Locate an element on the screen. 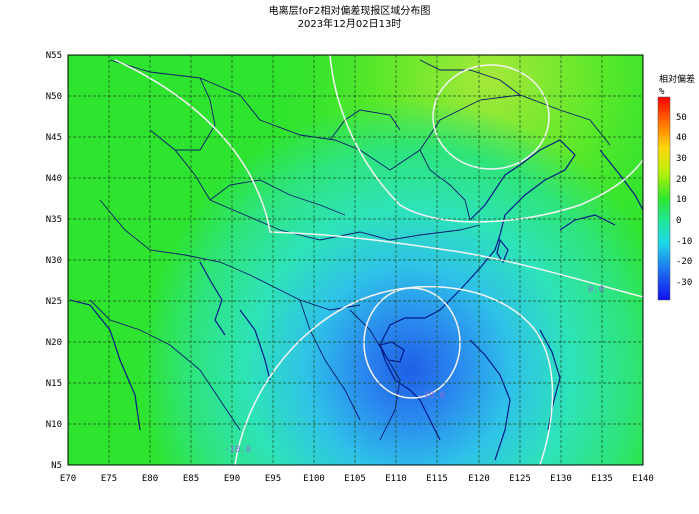  x-tick-label: E115 is located at coordinates (437, 479).